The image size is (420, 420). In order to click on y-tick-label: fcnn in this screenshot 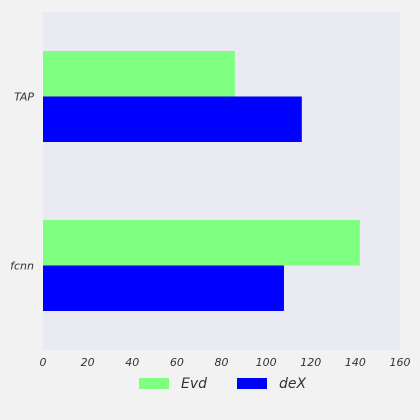, I will do `click(22, 266)`.